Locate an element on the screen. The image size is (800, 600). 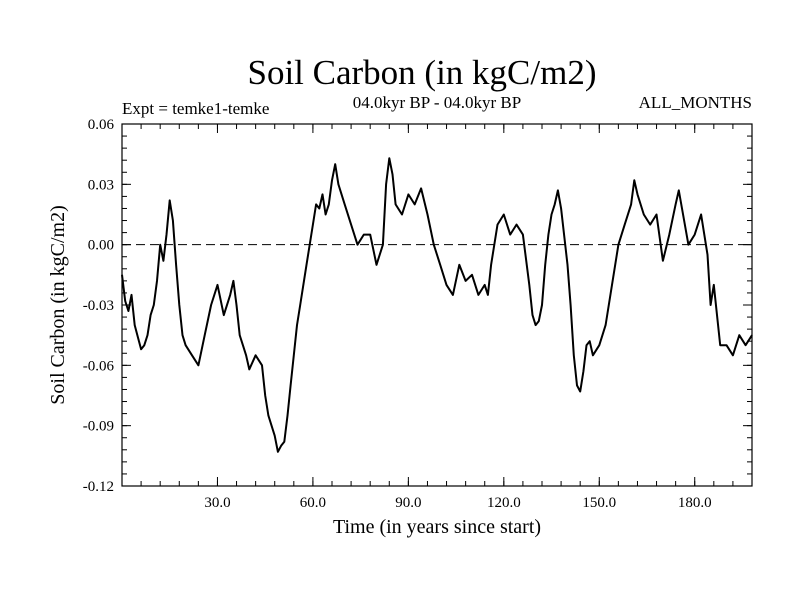
x-tick-label: 120.0 is located at coordinates (504, 503).